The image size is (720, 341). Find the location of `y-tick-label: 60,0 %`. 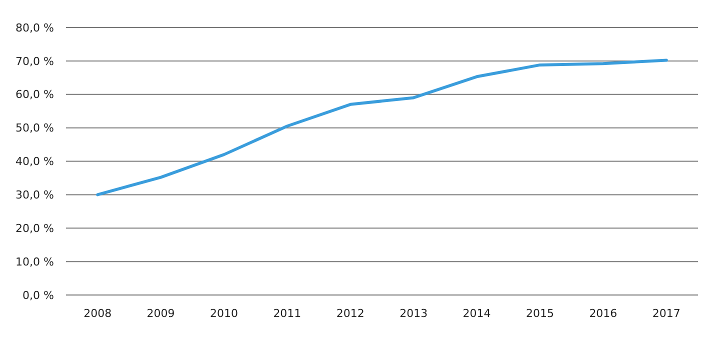

y-tick-label: 60,0 % is located at coordinates (35, 95).